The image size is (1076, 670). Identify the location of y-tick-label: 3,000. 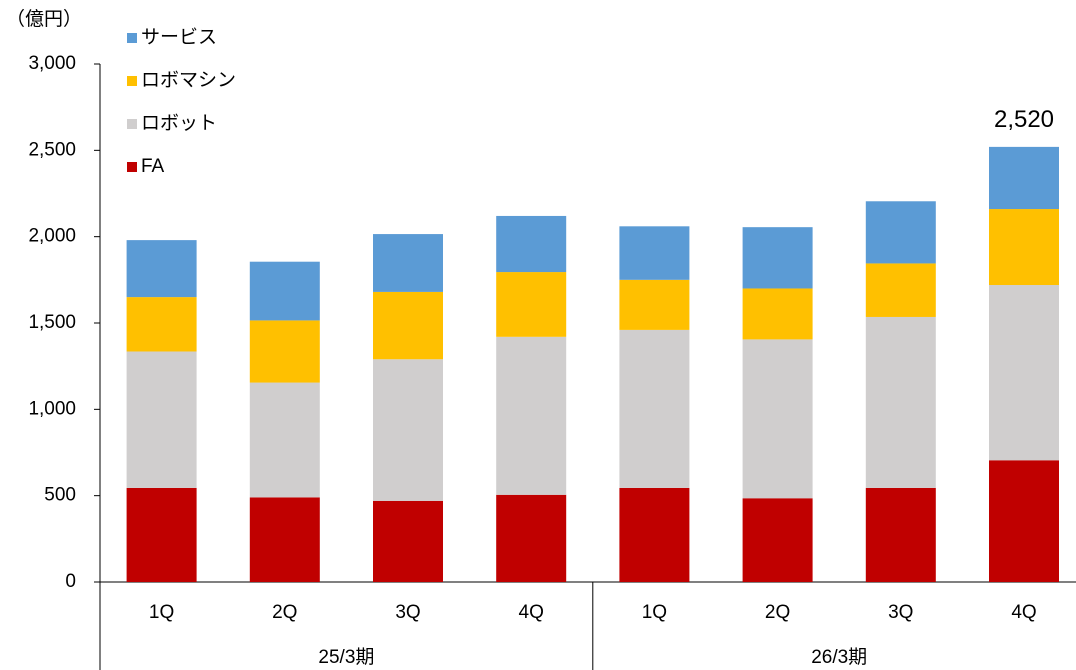
(52, 63).